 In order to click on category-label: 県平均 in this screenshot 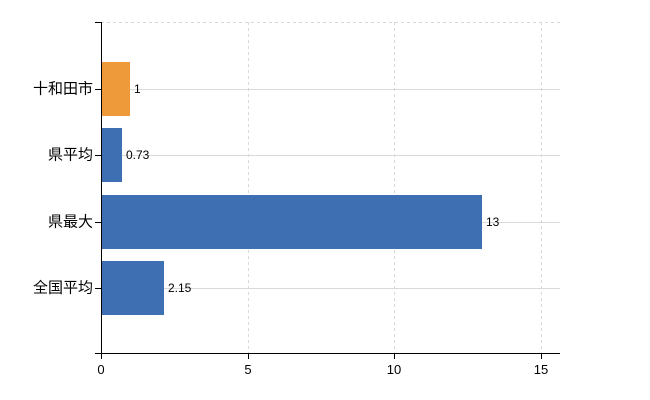, I will do `click(70, 155)`.